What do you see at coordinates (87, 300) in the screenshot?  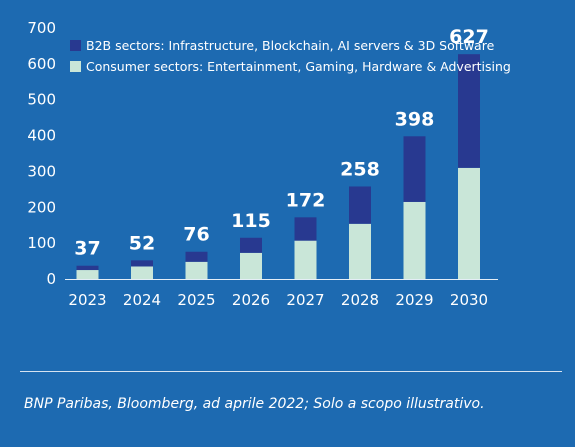 I see `x-tick-label: 2023` at bounding box center [87, 300].